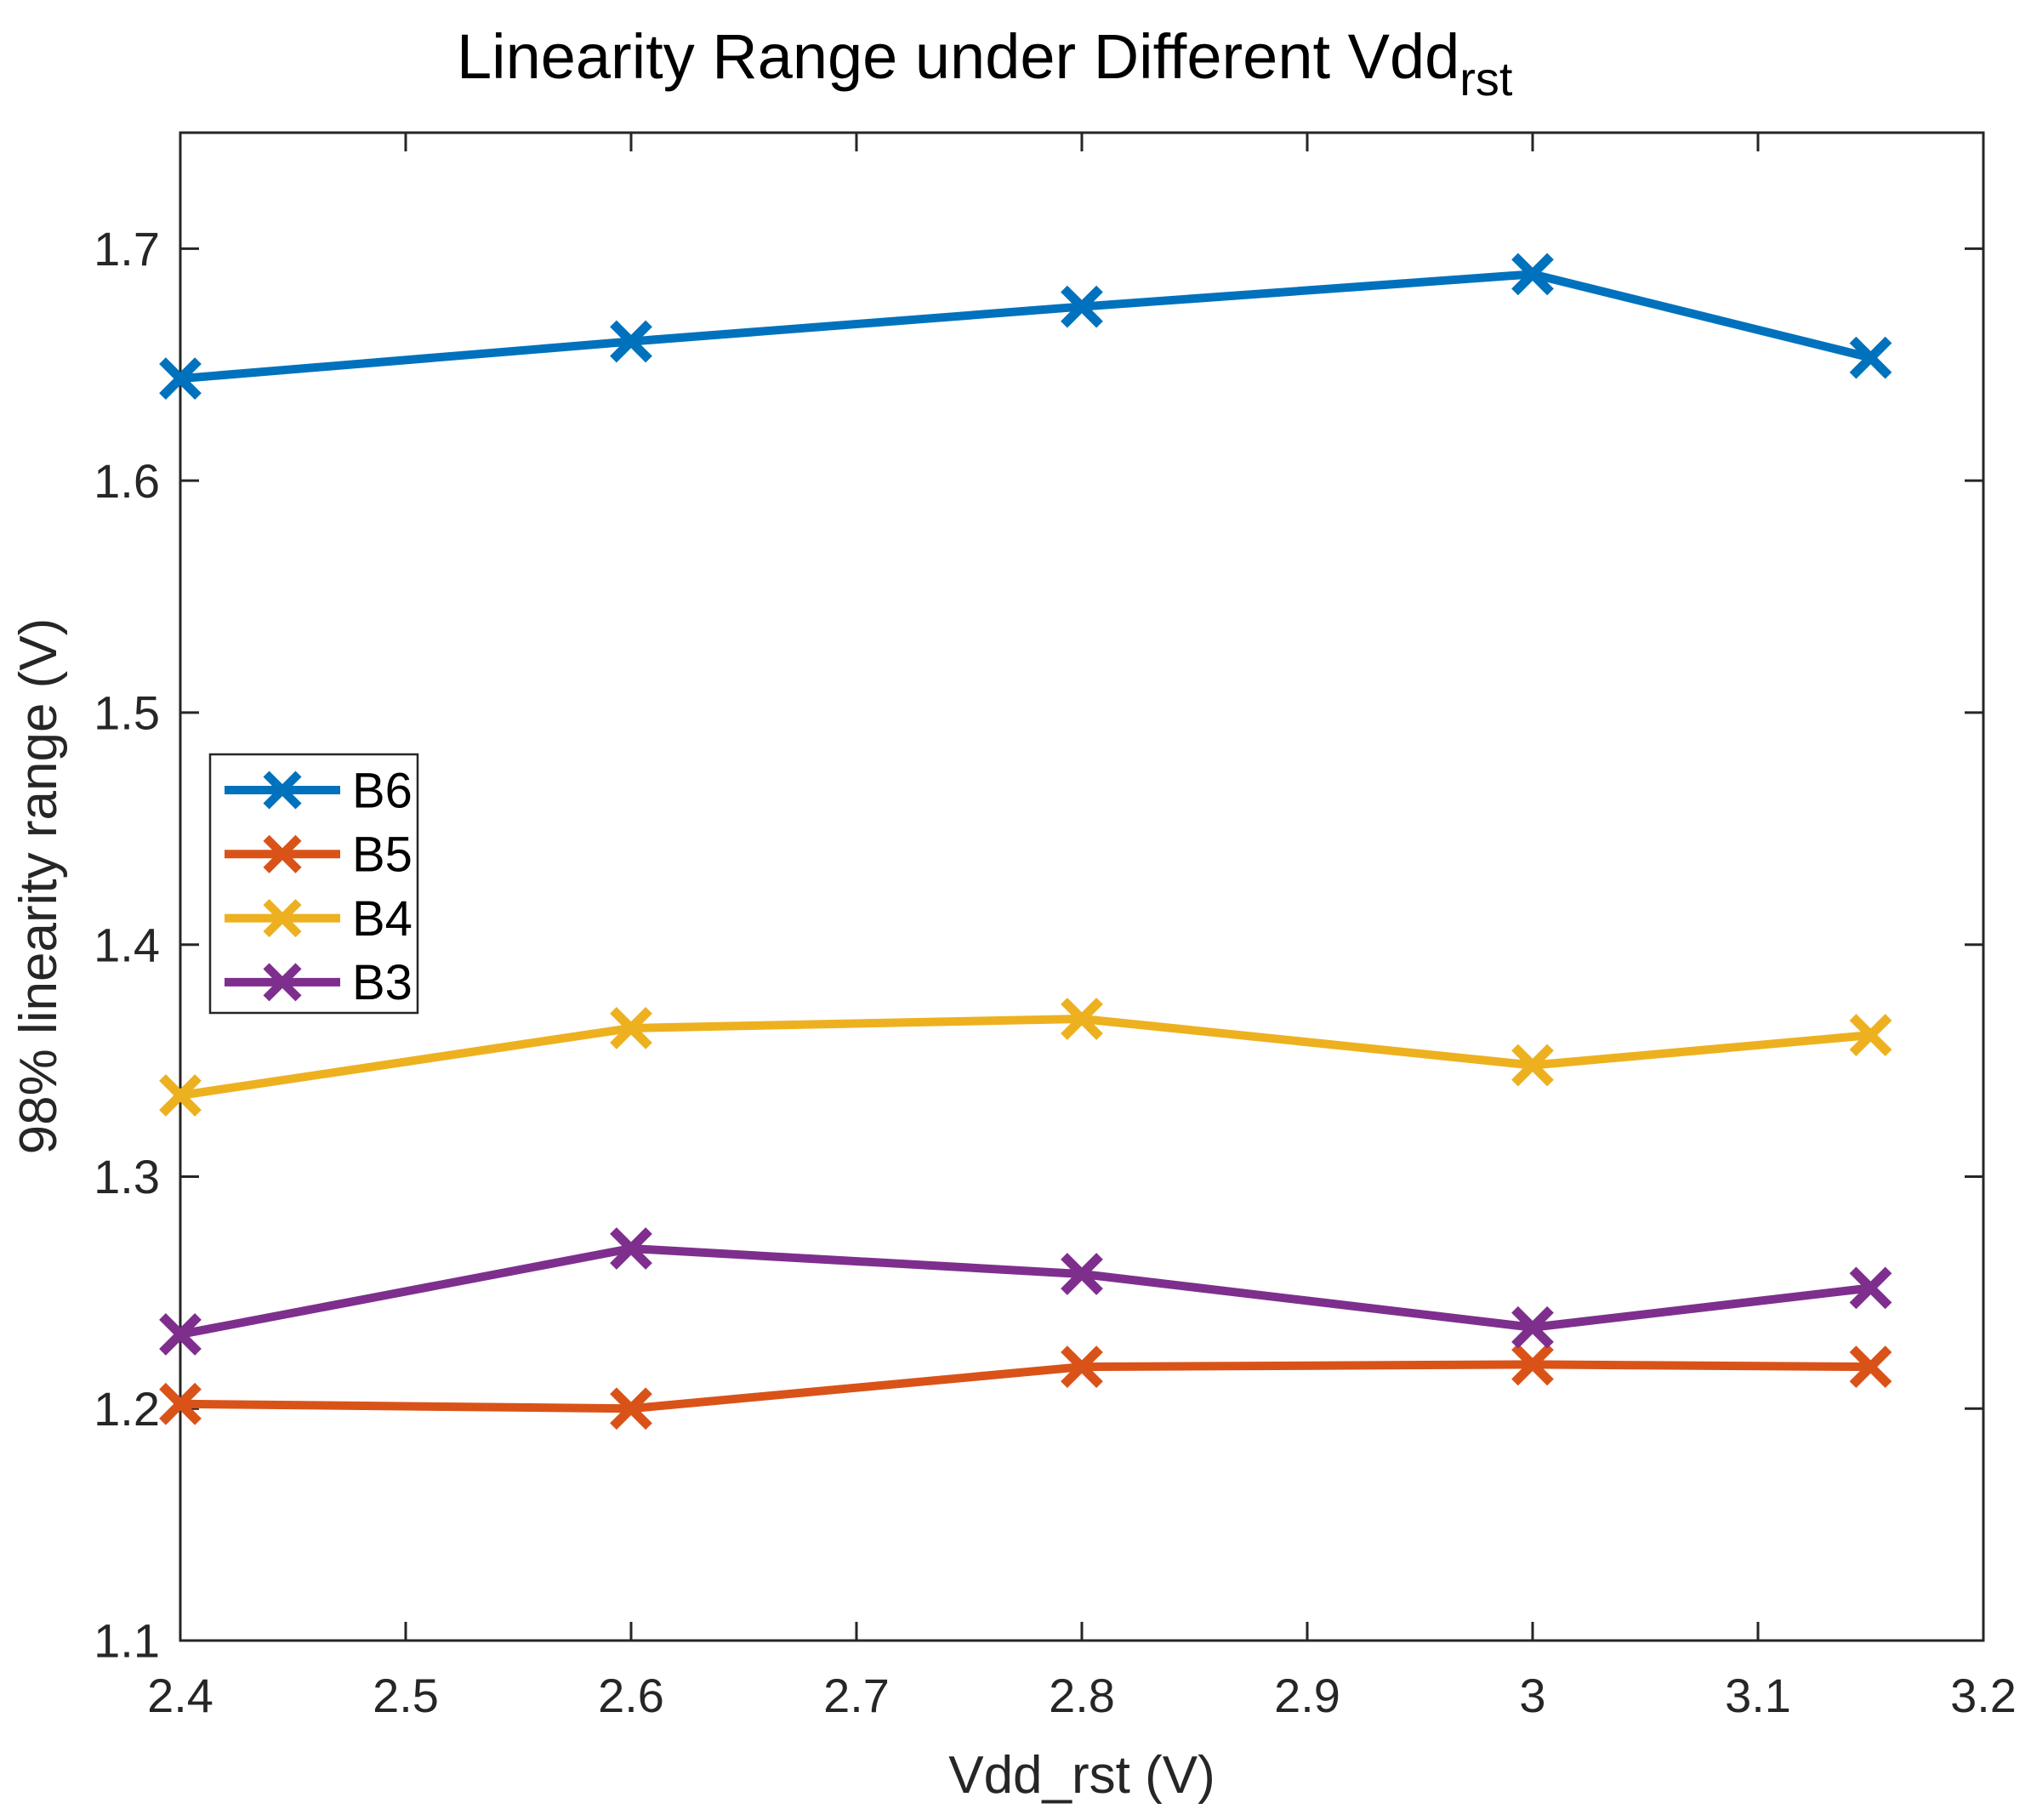 The width and height of the screenshot is (2031, 1820). I want to click on legend-swatch-marker-B6, so click(283, 790).